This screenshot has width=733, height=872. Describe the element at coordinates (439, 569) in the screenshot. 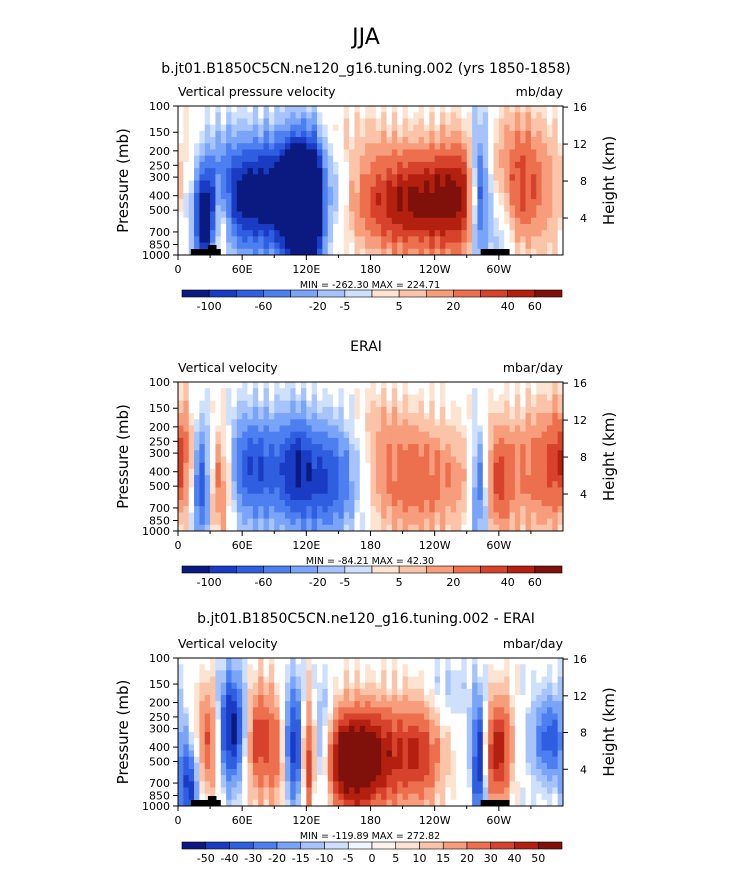

I see `colorbar-box` at that location.